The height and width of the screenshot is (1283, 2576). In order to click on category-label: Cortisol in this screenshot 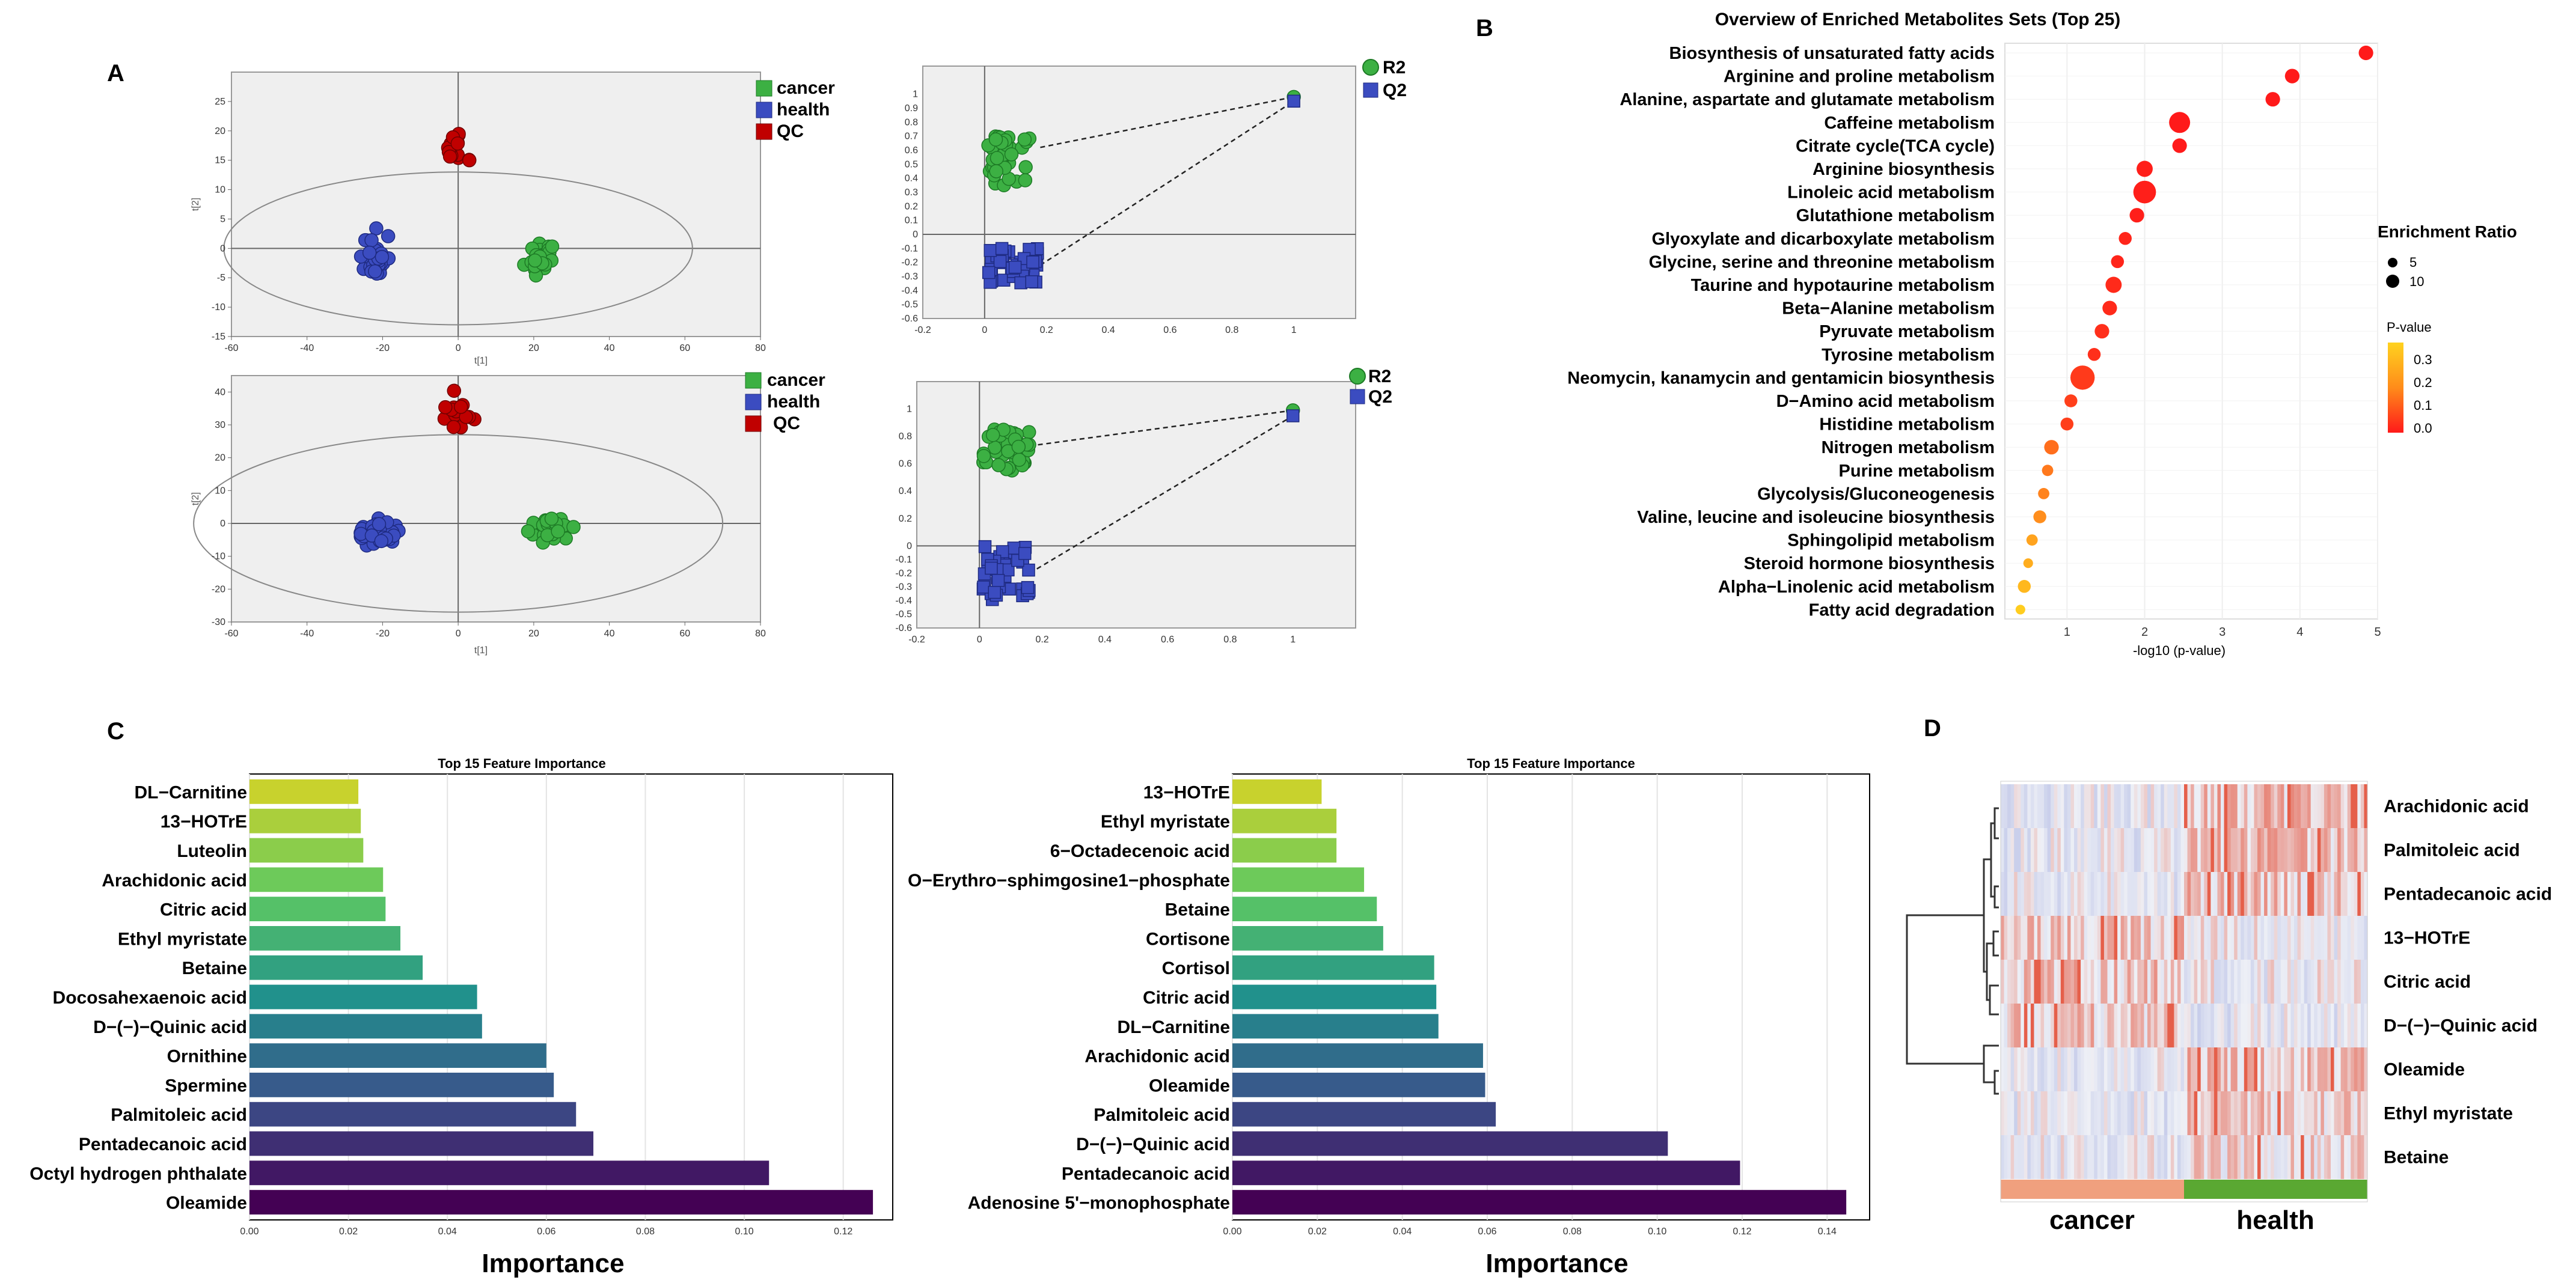, I will do `click(1196, 968)`.